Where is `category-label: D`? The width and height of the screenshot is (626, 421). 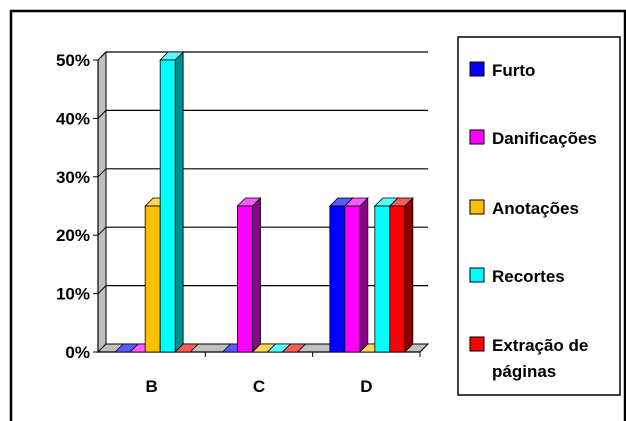
category-label: D is located at coordinates (366, 386).